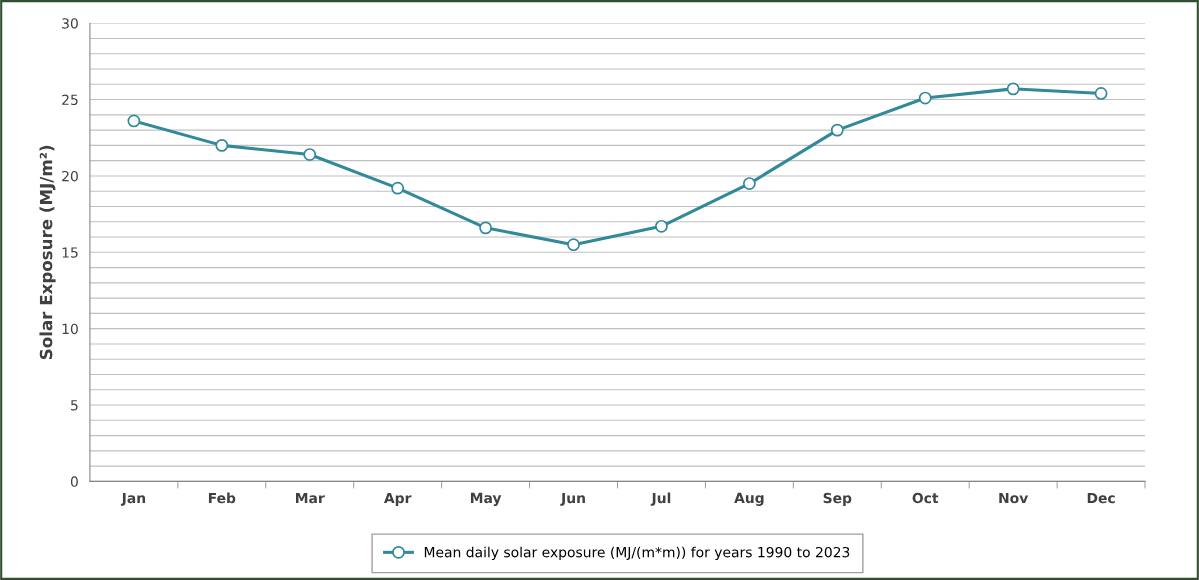 This screenshot has height=580, width=1199. Describe the element at coordinates (749, 499) in the screenshot. I see `x-tick-label: Aug` at that location.